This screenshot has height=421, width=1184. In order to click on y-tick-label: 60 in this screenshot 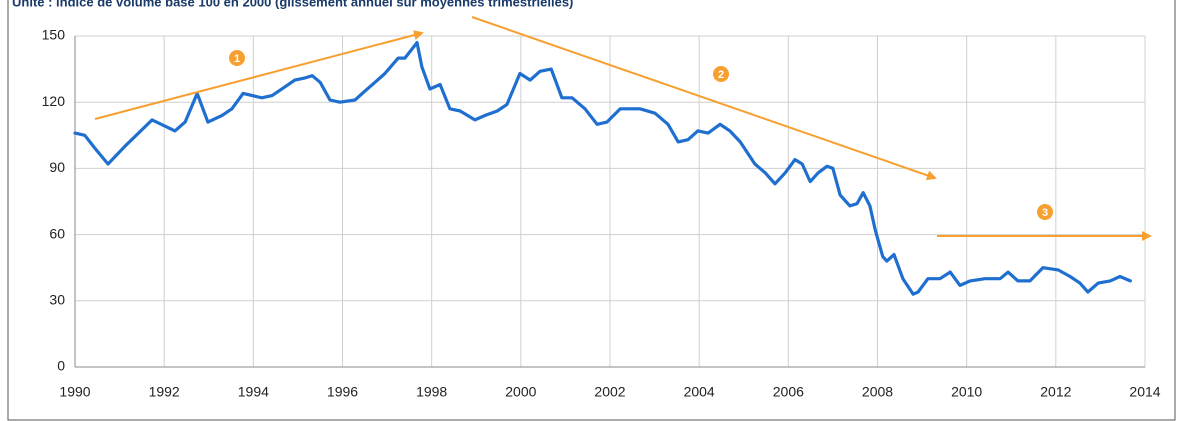, I will do `click(57, 233)`.